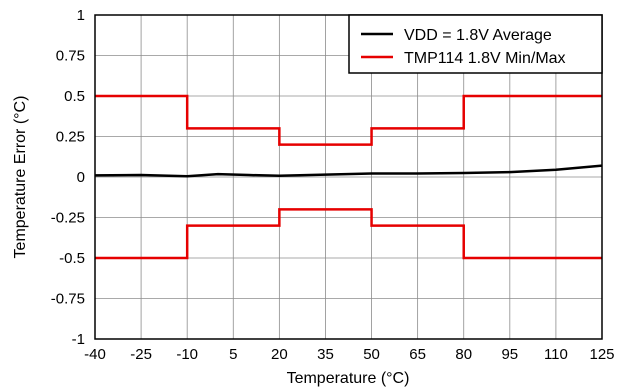  I want to click on series-average-line, so click(348, 171).